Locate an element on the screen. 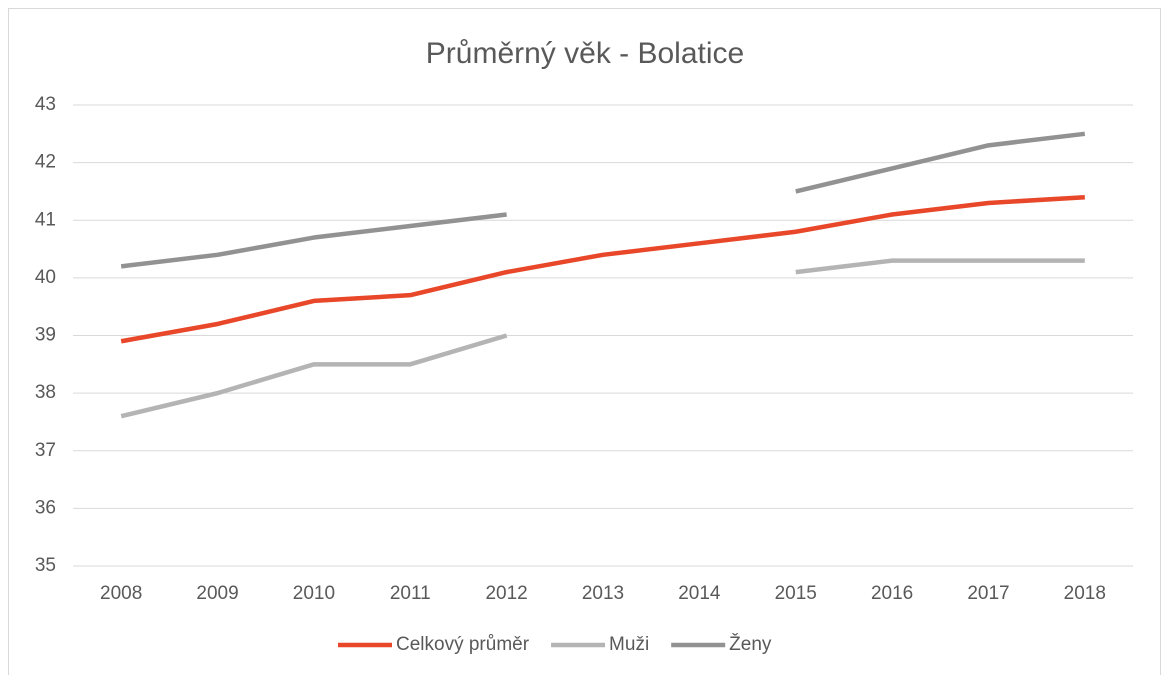 This screenshot has height=675, width=1161. x-tick-label: 2009 is located at coordinates (217, 593).